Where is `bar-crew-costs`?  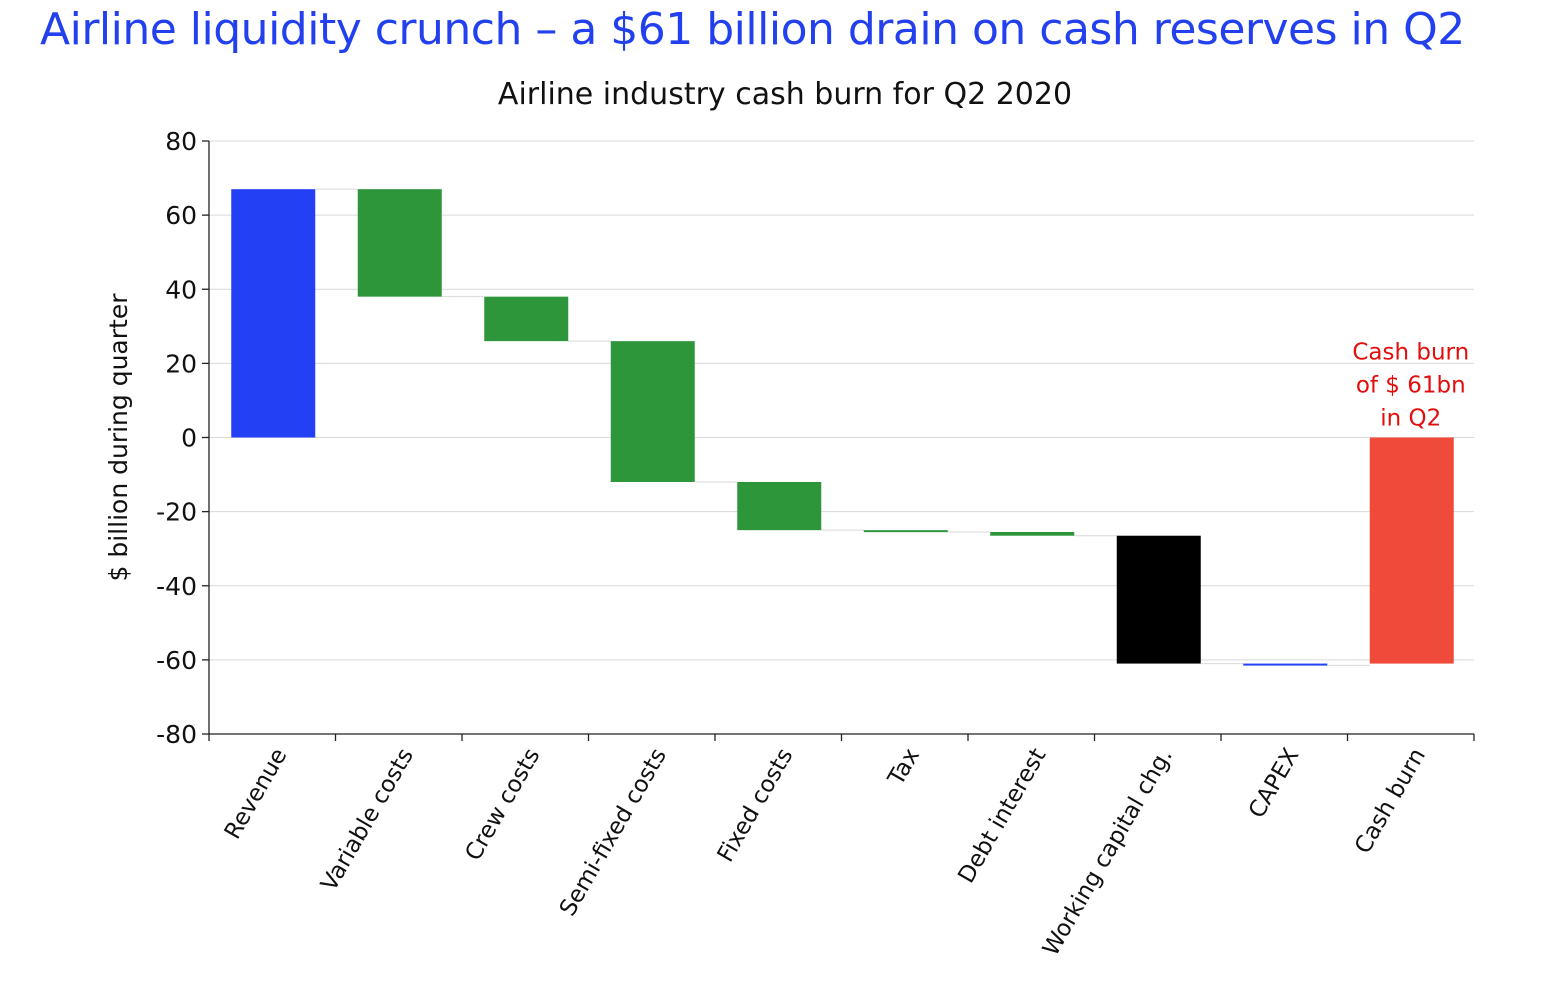
bar-crew-costs is located at coordinates (526, 319).